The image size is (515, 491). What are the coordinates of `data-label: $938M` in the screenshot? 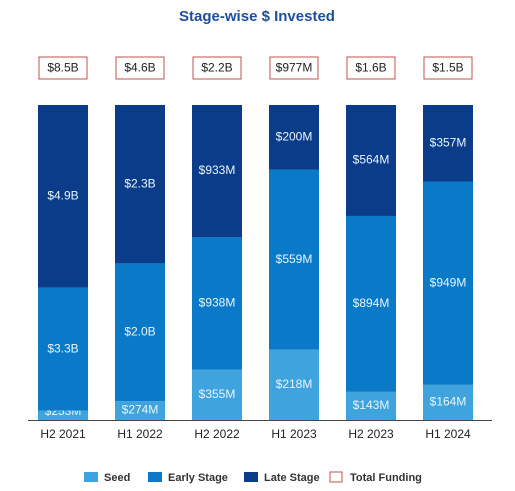 It's located at (217, 303).